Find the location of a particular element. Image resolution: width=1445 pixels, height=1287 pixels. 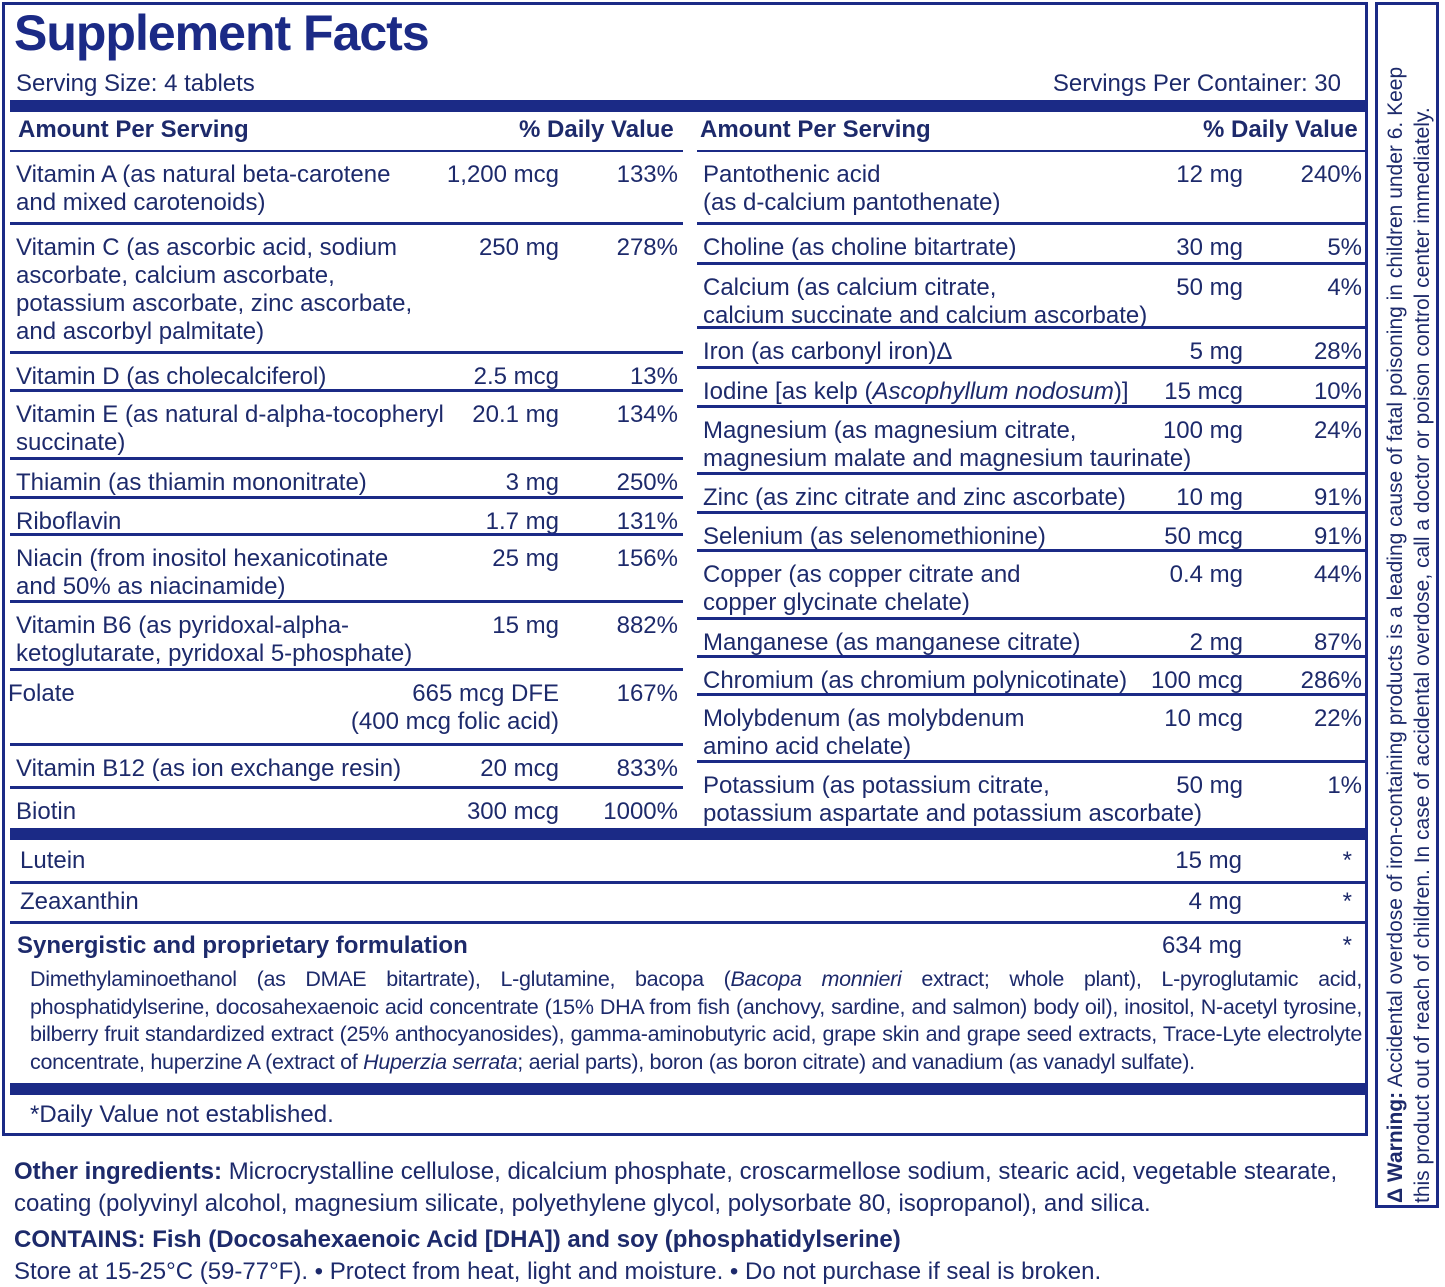

nutrient-amount: 2 mg is located at coordinates (1216, 643).